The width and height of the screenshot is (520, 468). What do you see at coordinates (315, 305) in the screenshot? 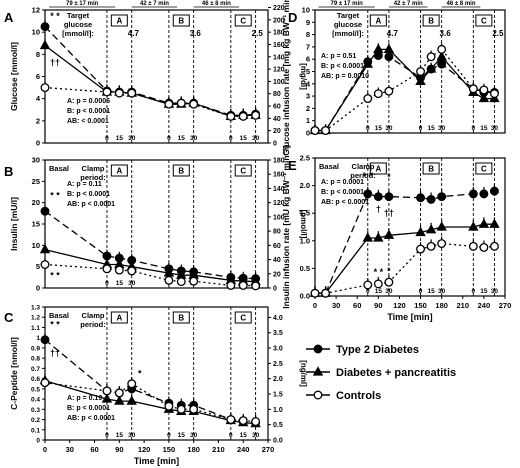
I see `xtick-label-e-0: 0` at bounding box center [315, 305].